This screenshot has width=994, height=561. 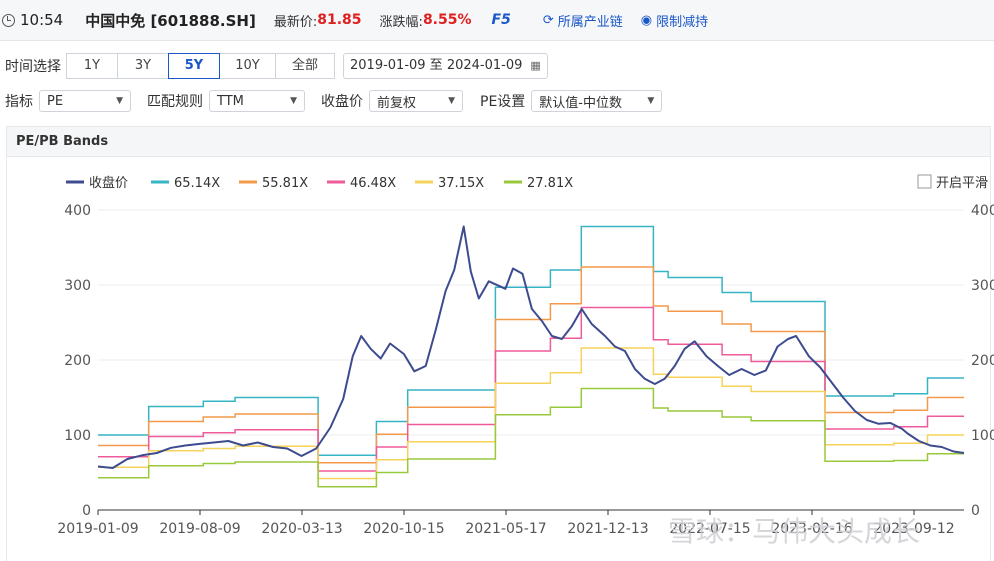 What do you see at coordinates (305, 65) in the screenshot?
I see `period-all-button: 全部` at bounding box center [305, 65].